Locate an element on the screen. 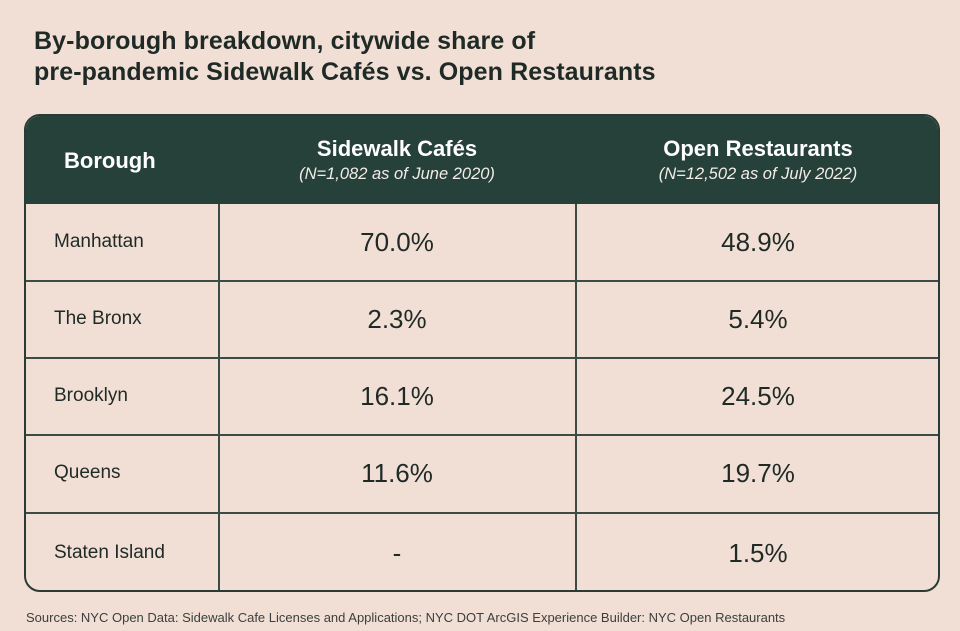  header-borough-label: Borough is located at coordinates (110, 160).